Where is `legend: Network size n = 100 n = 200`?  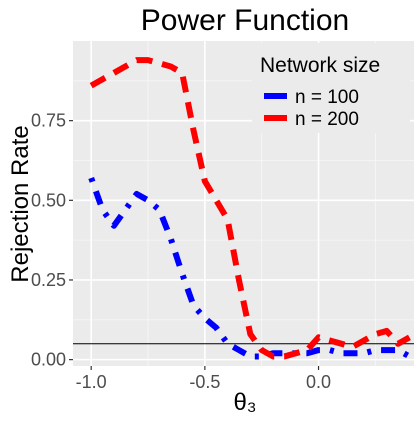 legend: Network size n = 100 n = 200 is located at coordinates (331, 88).